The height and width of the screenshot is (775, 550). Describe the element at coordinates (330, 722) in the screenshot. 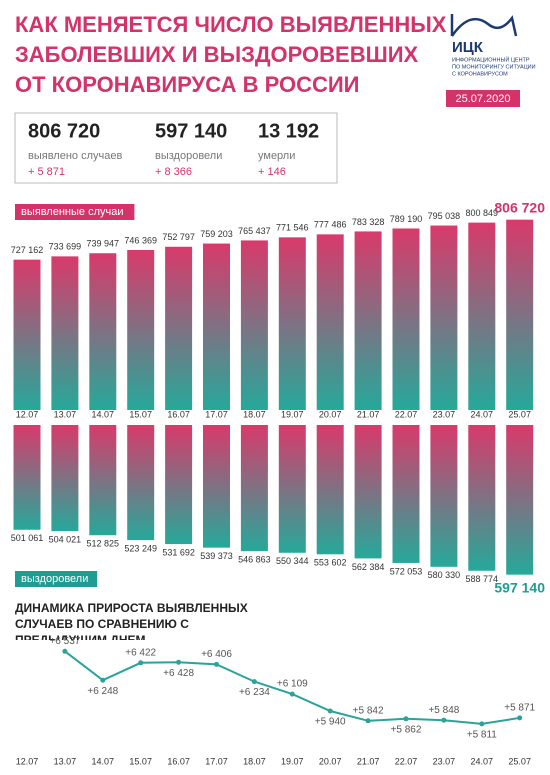

I see `value-label: +5 940` at that location.